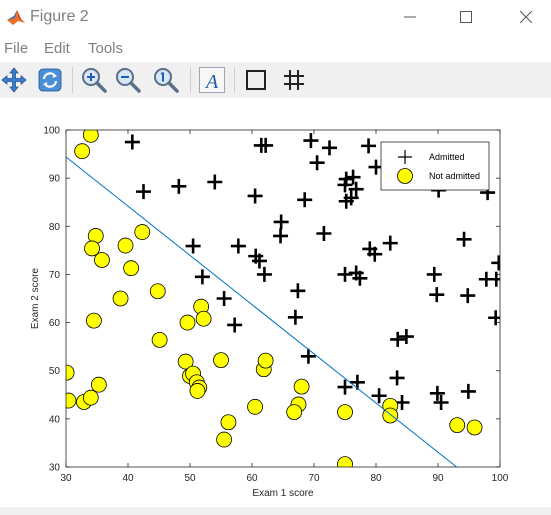 Image resolution: width=551 pixels, height=515 pixels. I want to click on close-icon, so click(526, 17).